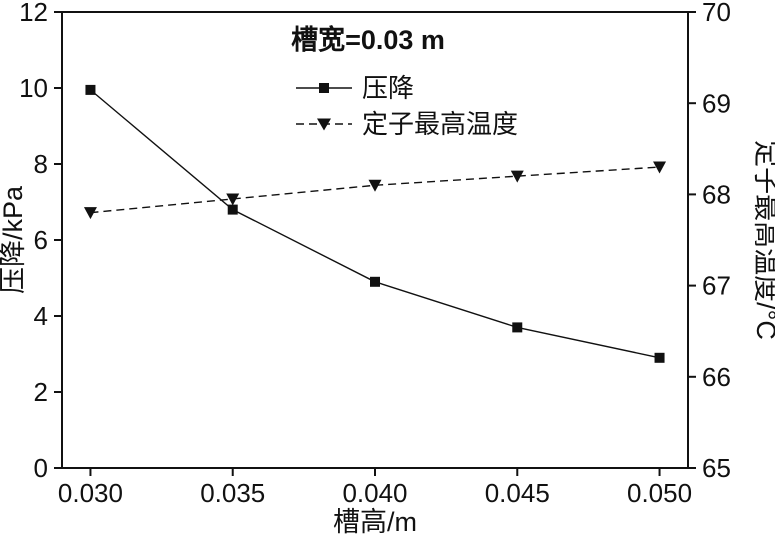 The height and width of the screenshot is (540, 775). What do you see at coordinates (716, 103) in the screenshot?
I see `right-tick-label: 69` at bounding box center [716, 103].